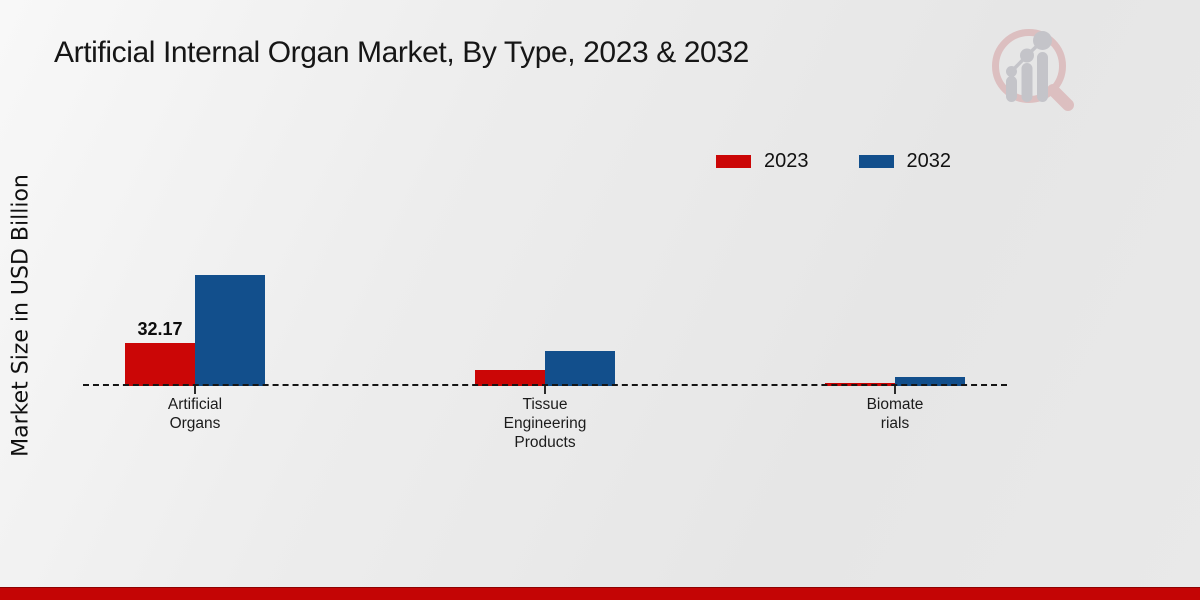 This screenshot has height=600, width=1200. I want to click on legend-label-2032: 2032, so click(929, 161).